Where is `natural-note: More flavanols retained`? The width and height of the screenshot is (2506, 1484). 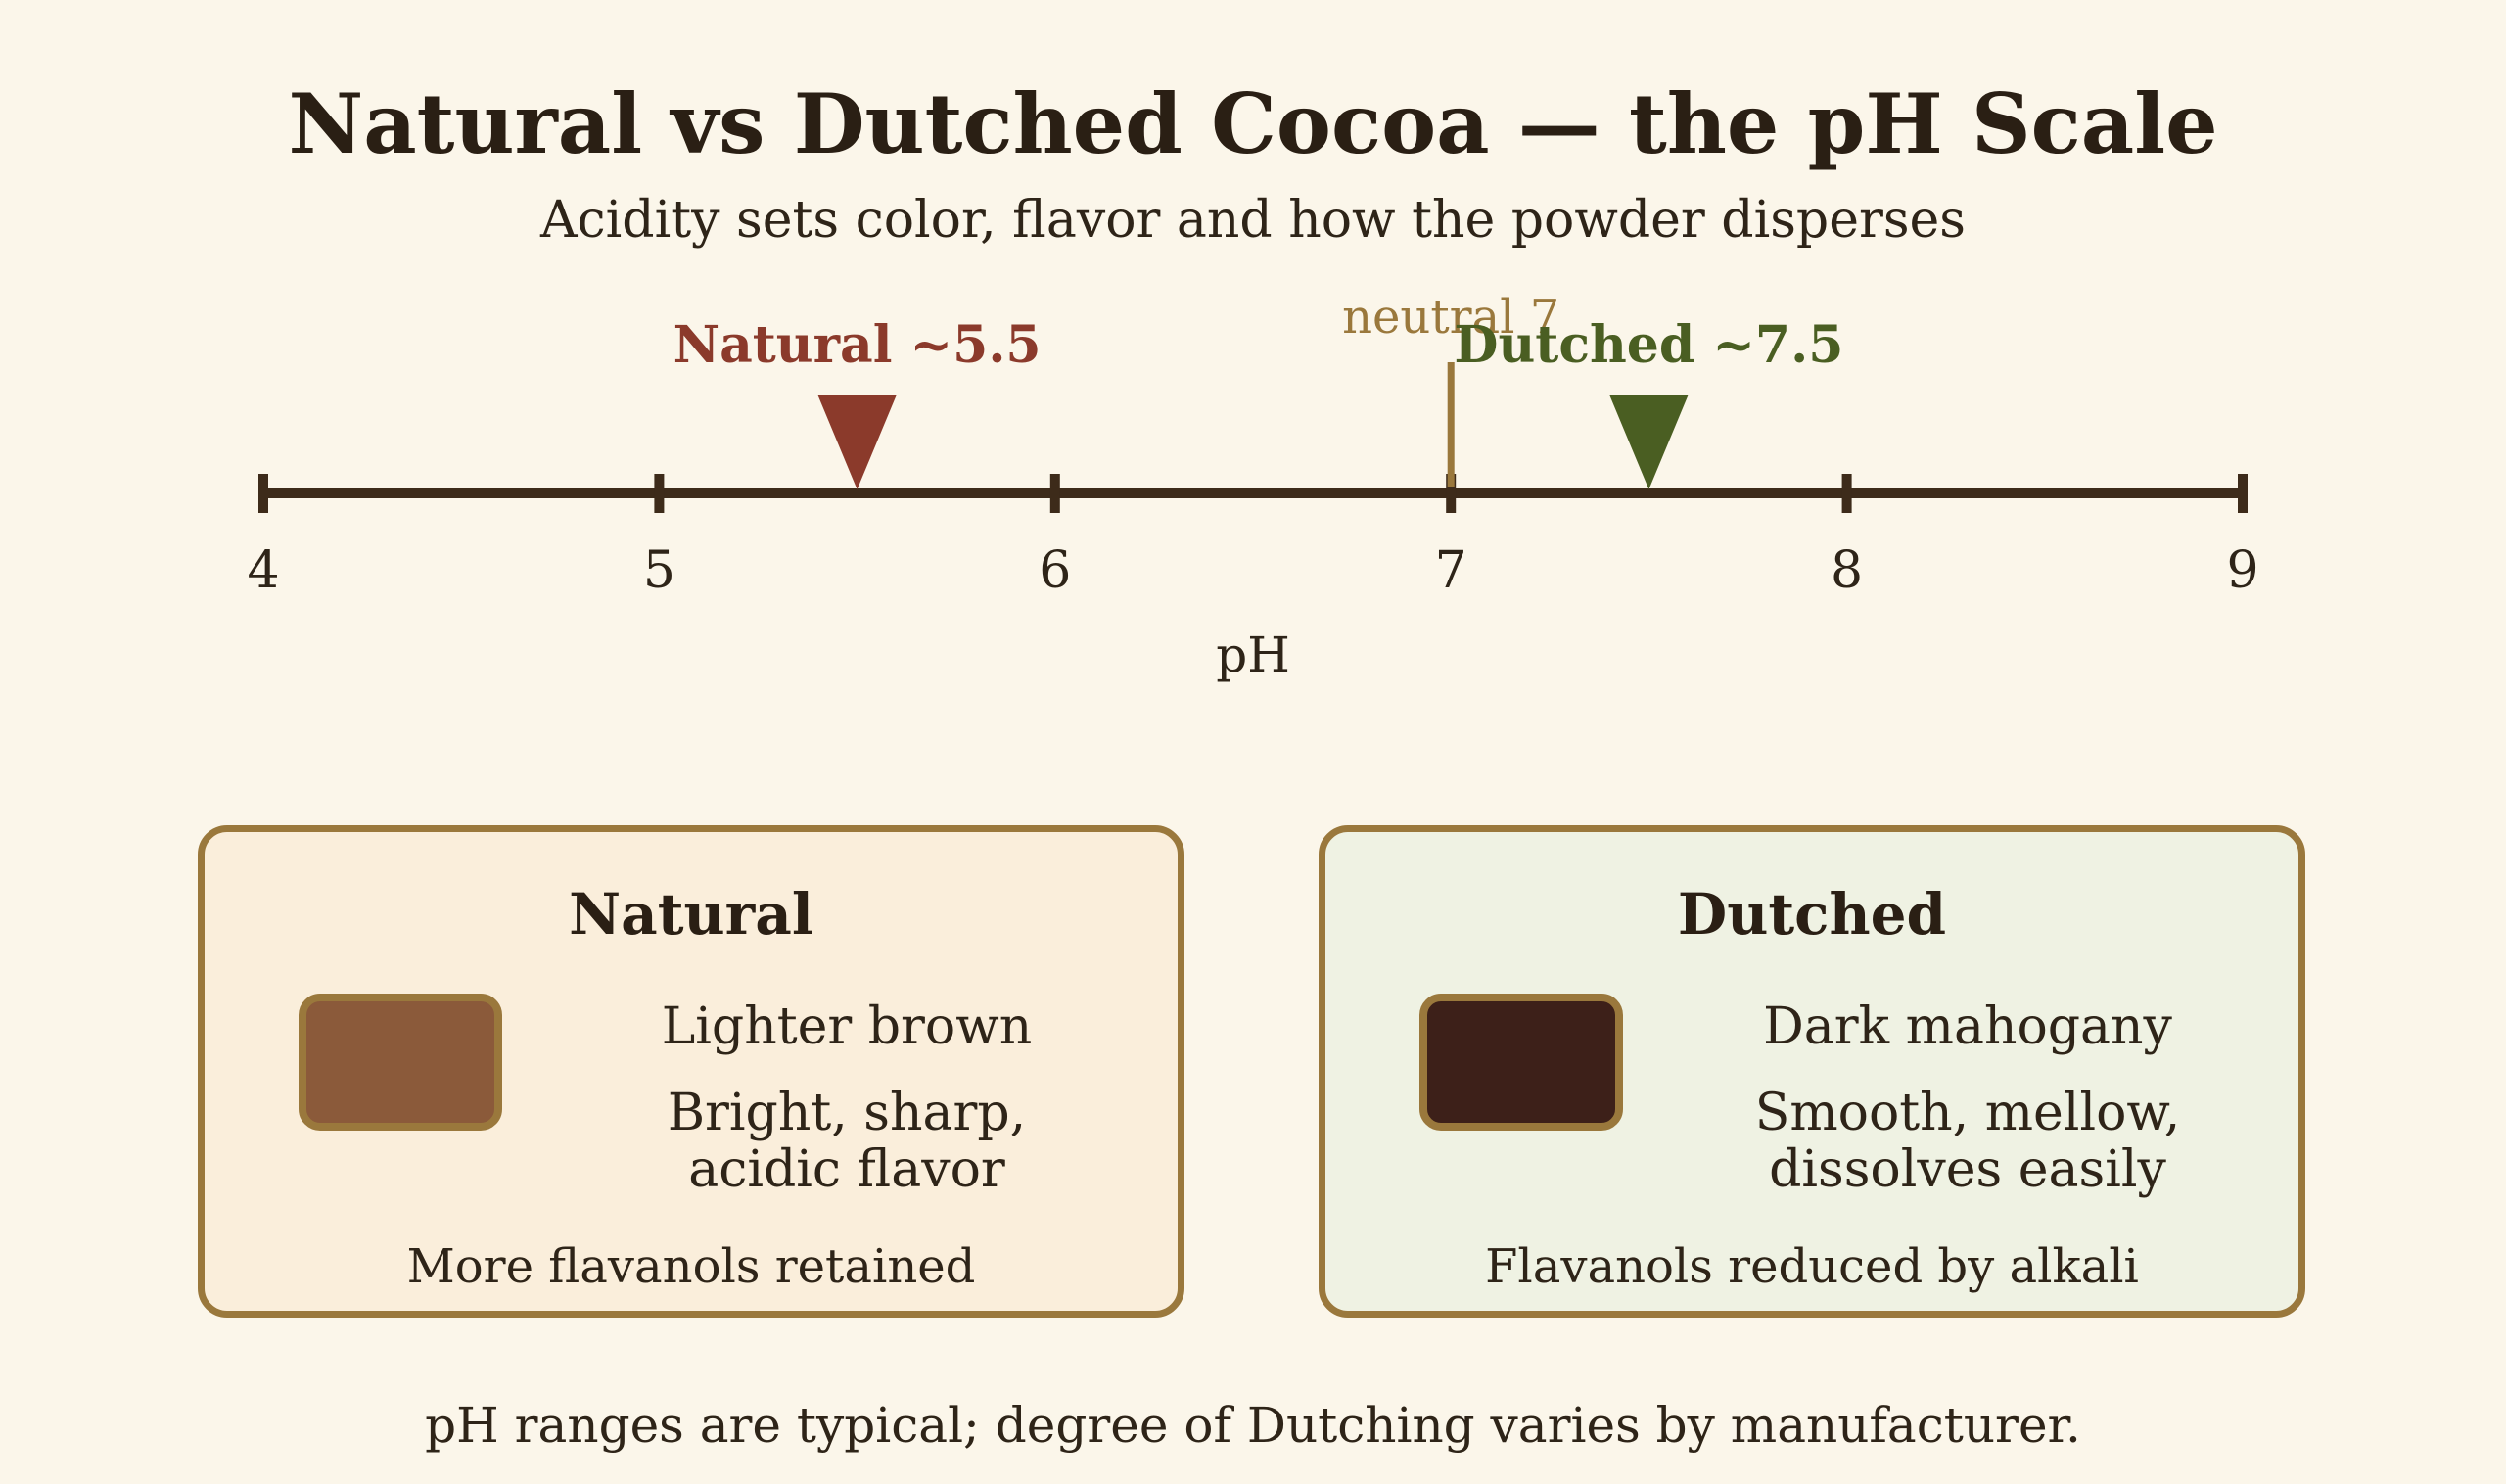
natural-note: More flavanols retained is located at coordinates (691, 1266).